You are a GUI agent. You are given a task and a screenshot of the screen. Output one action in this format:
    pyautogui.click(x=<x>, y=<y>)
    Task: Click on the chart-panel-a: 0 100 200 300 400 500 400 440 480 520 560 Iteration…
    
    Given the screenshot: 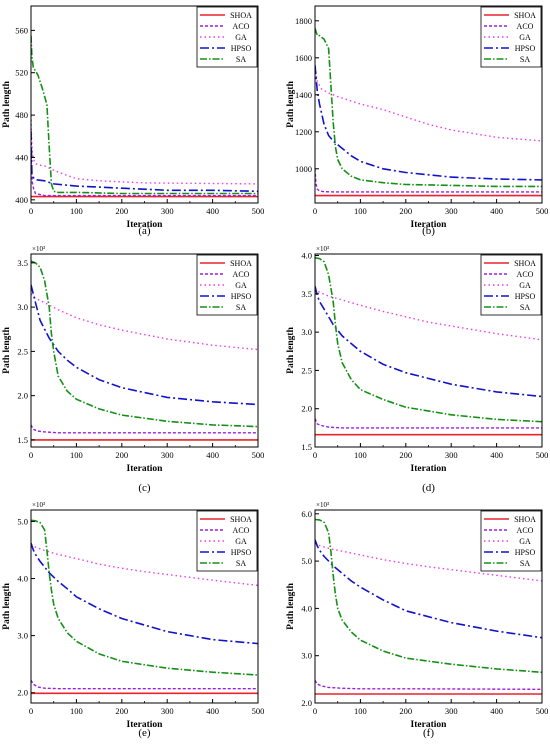 What is the action you would take?
    pyautogui.click(x=133, y=121)
    